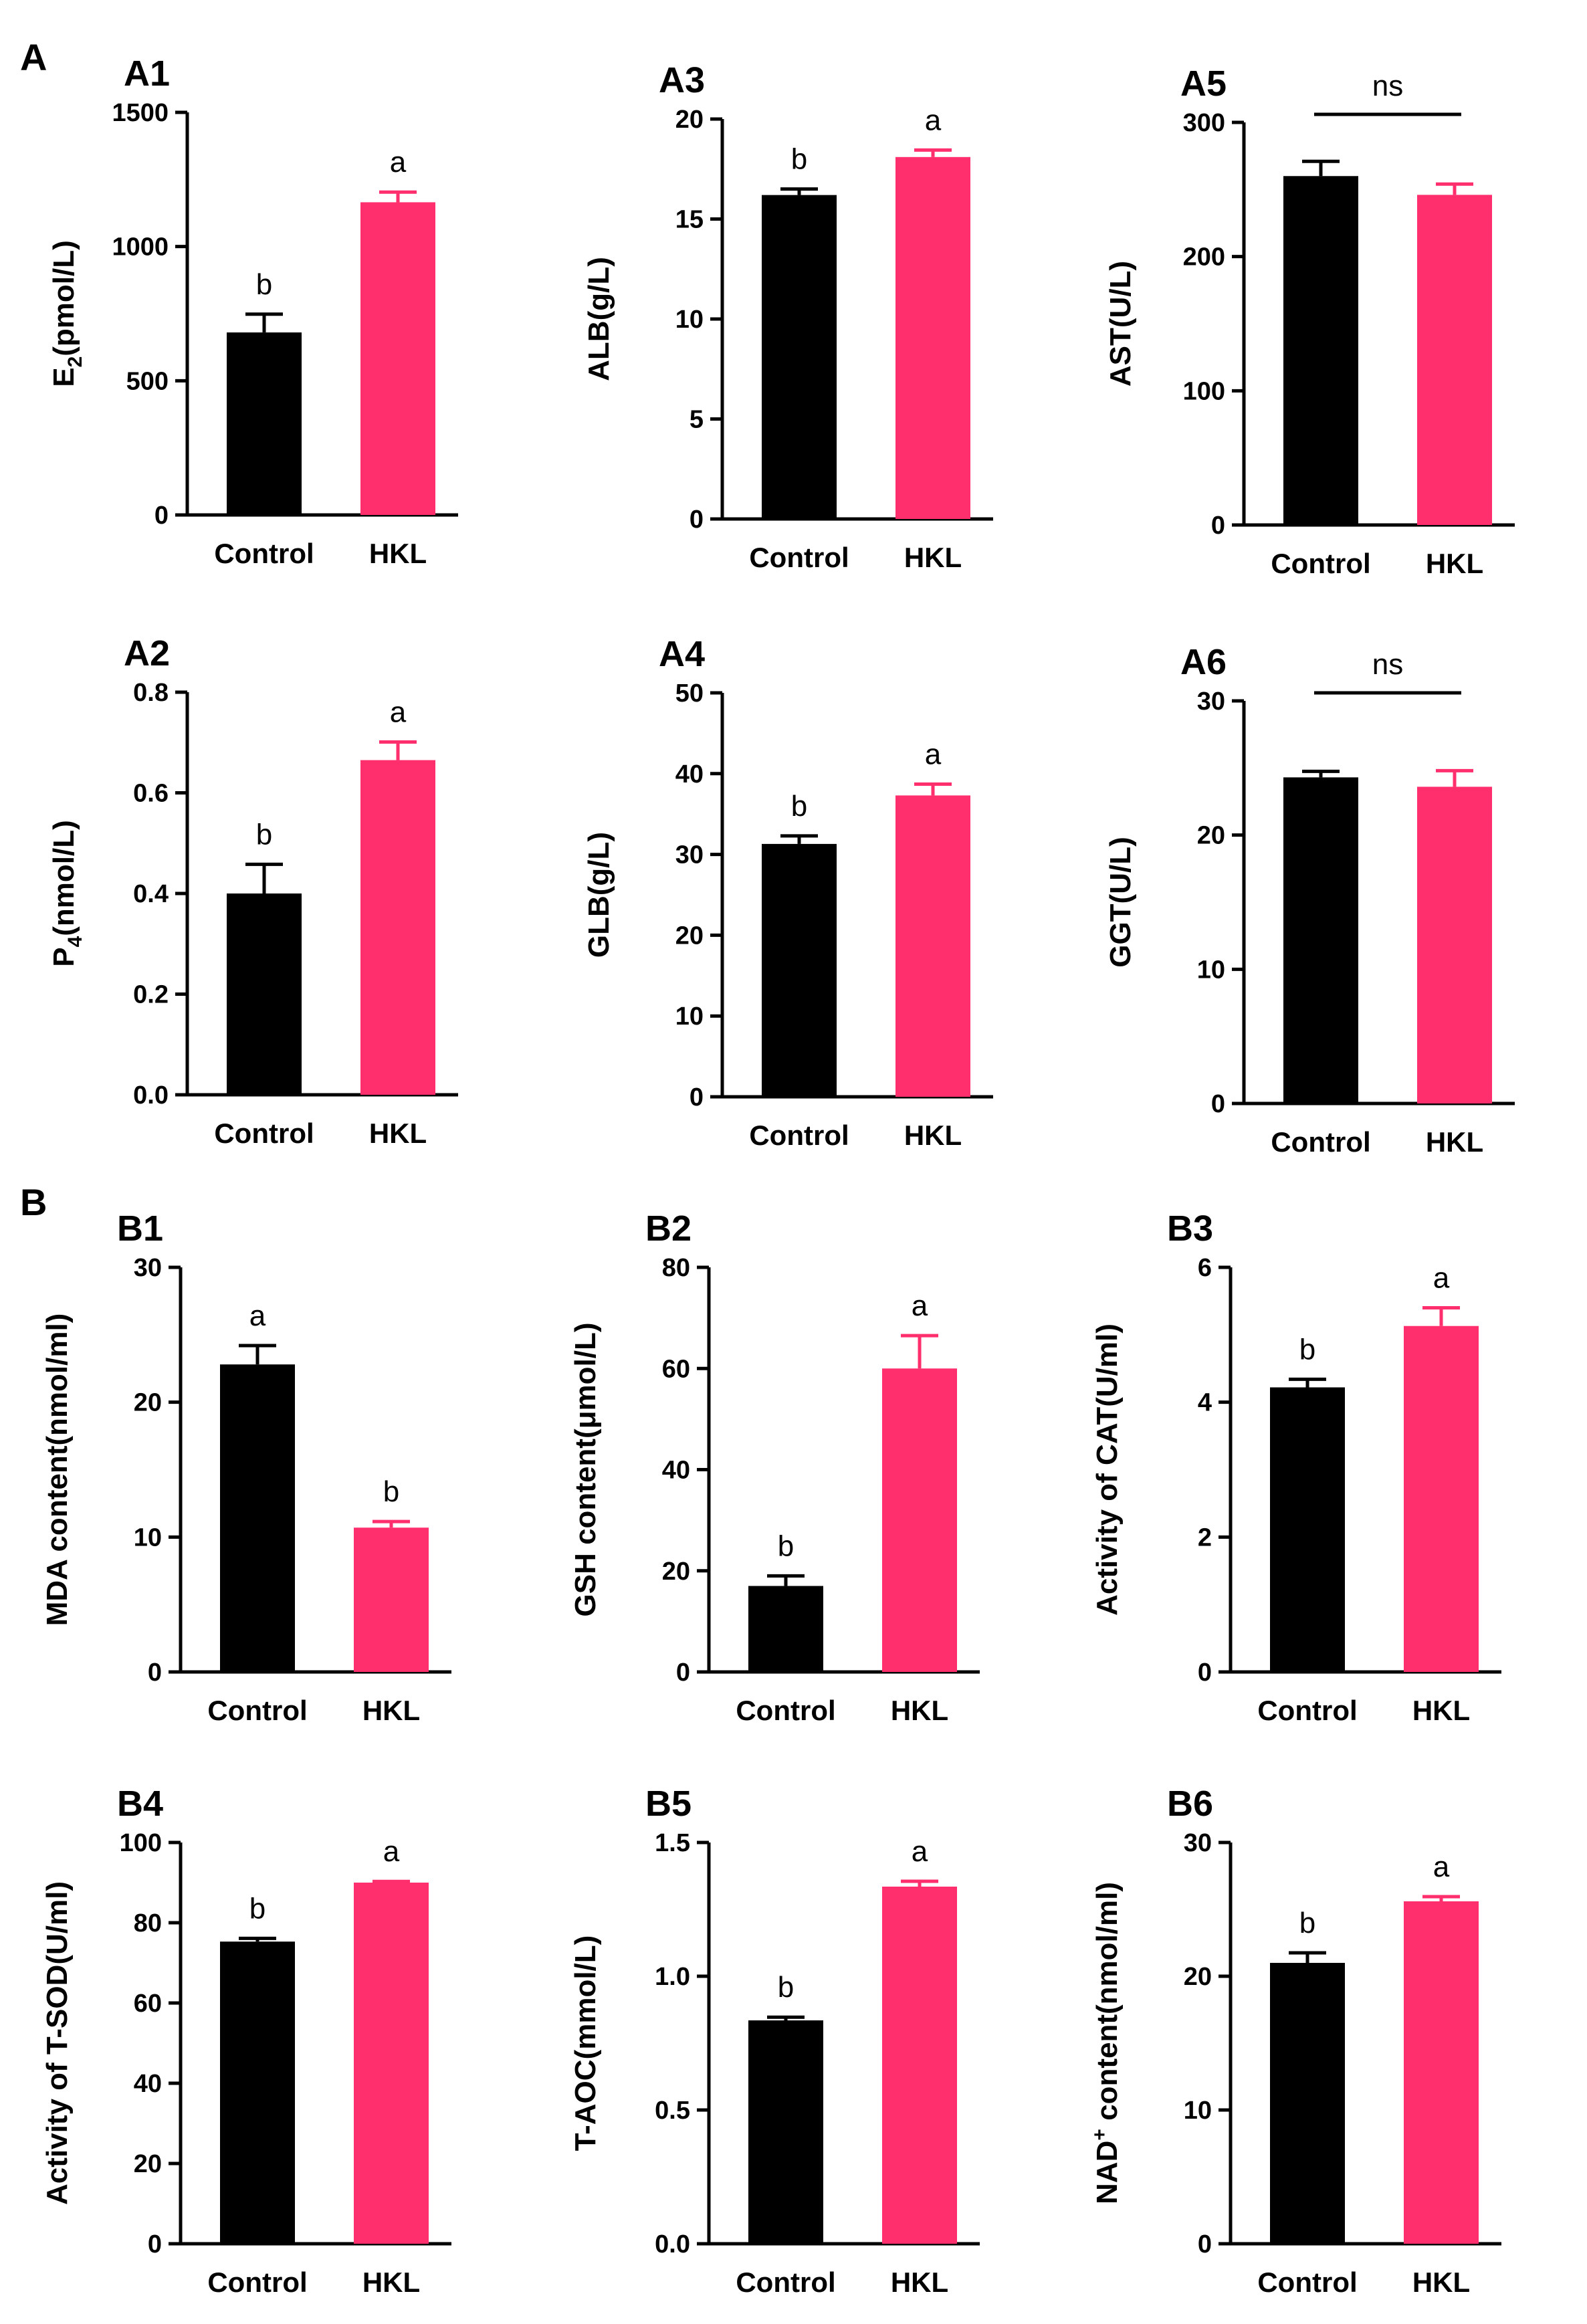 This screenshot has width=1587, height=2324. I want to click on y-tick-label-b2: 60, so click(676, 1369).